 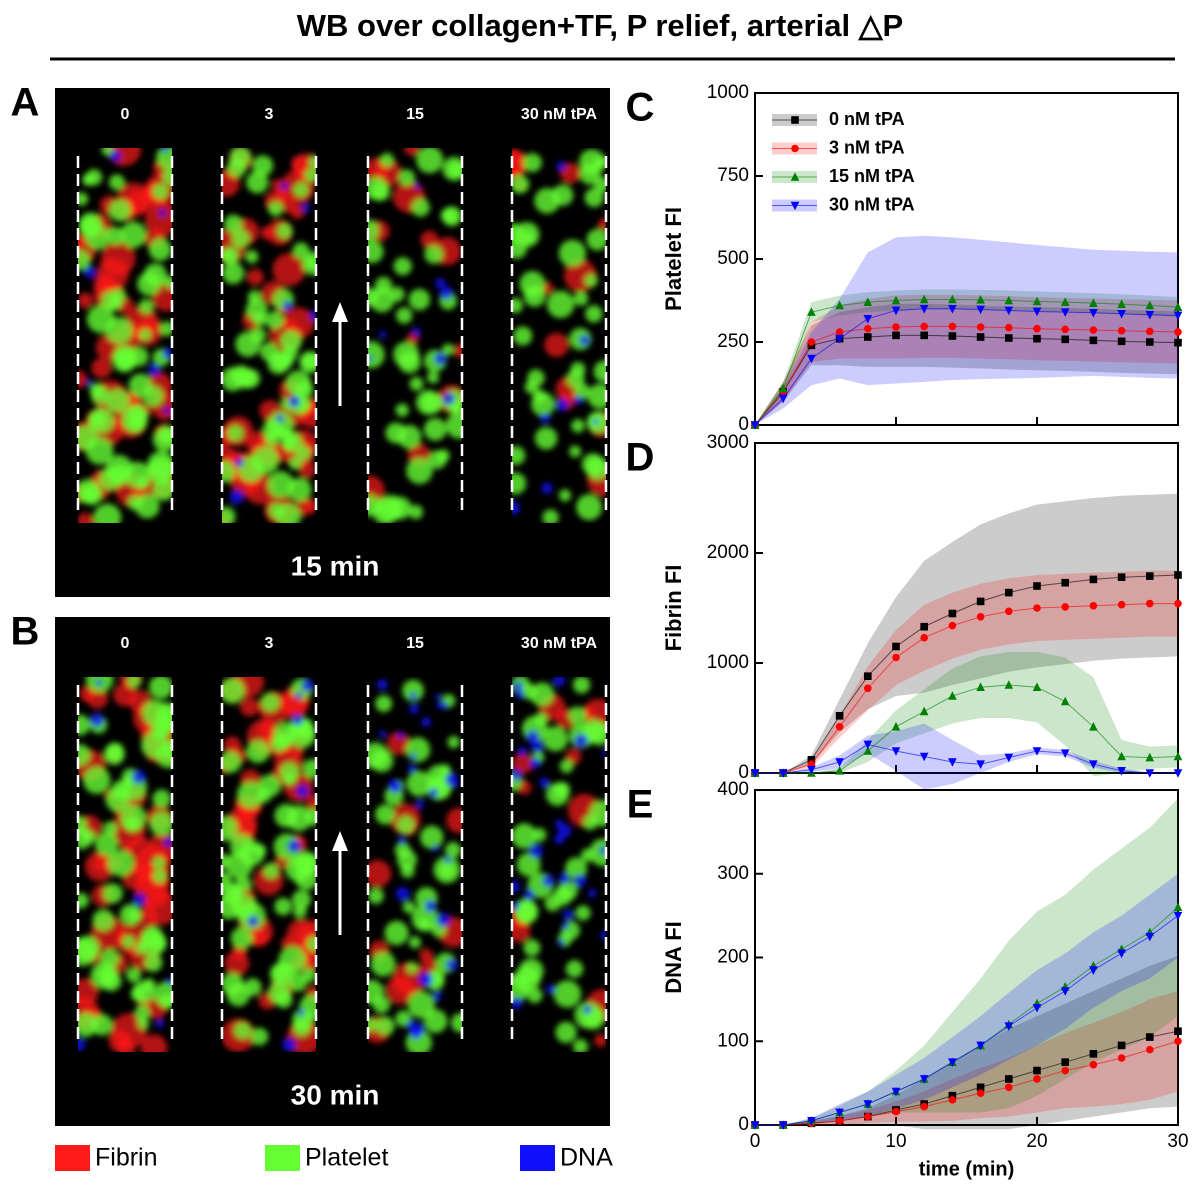 What do you see at coordinates (1036, 1141) in the screenshot?
I see `x-tick-label: 20` at bounding box center [1036, 1141].